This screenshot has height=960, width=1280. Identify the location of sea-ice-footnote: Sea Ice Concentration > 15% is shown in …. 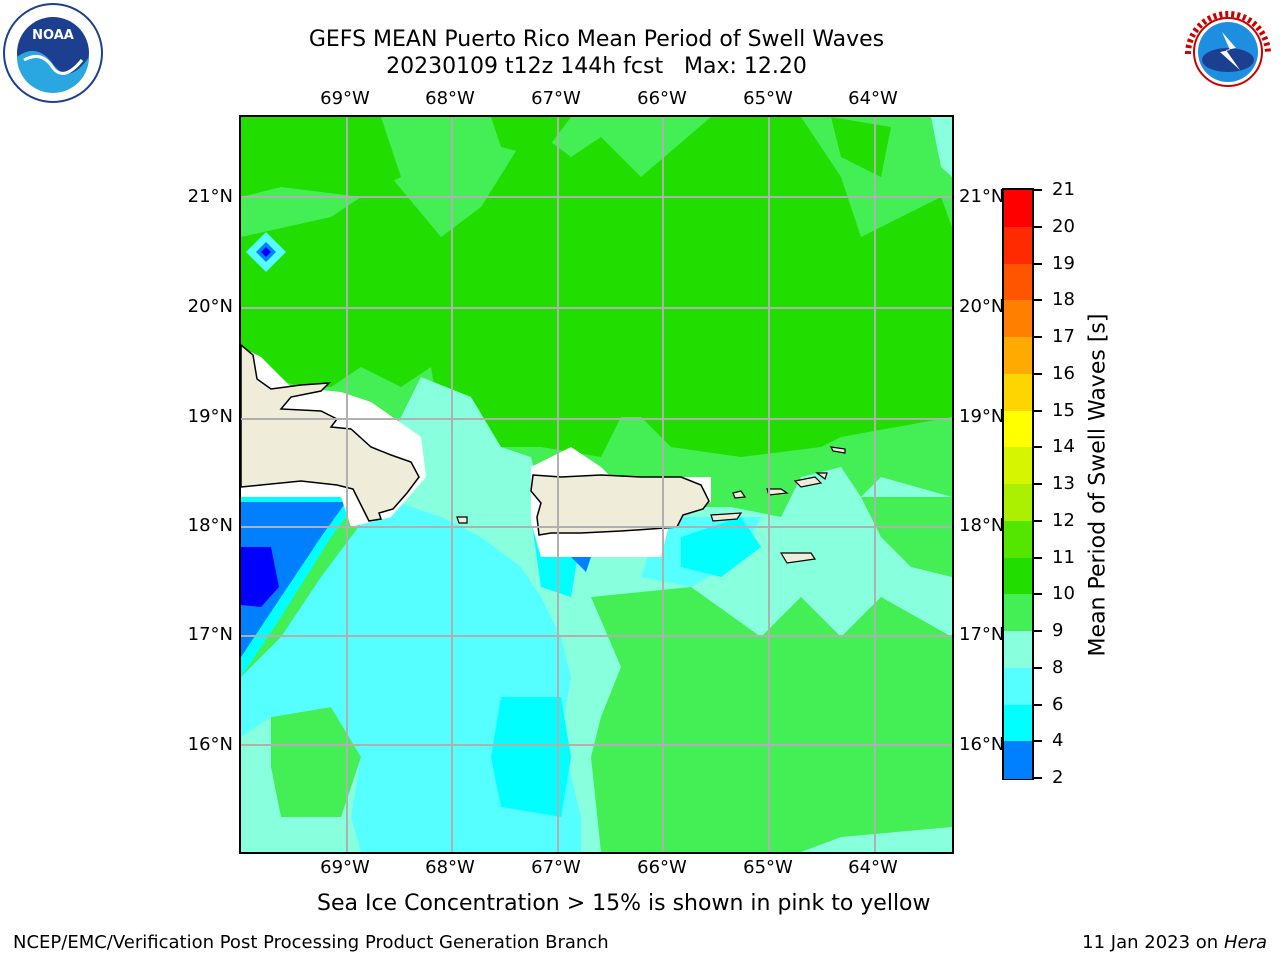
(624, 903).